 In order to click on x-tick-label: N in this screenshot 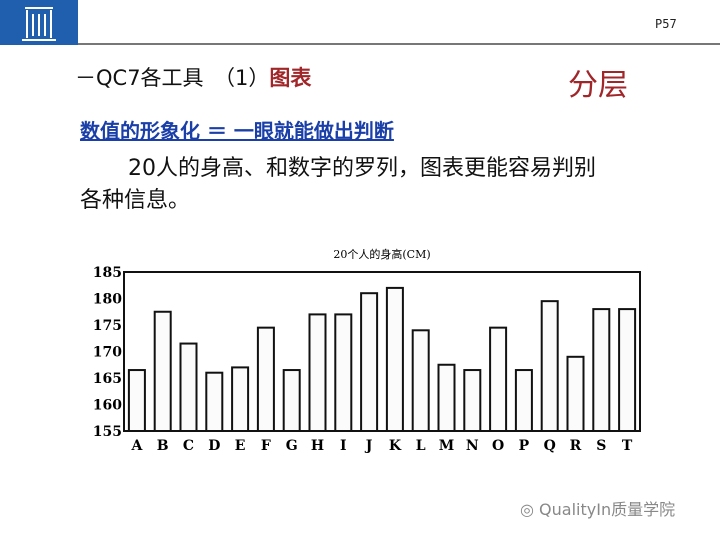, I will do `click(472, 446)`.